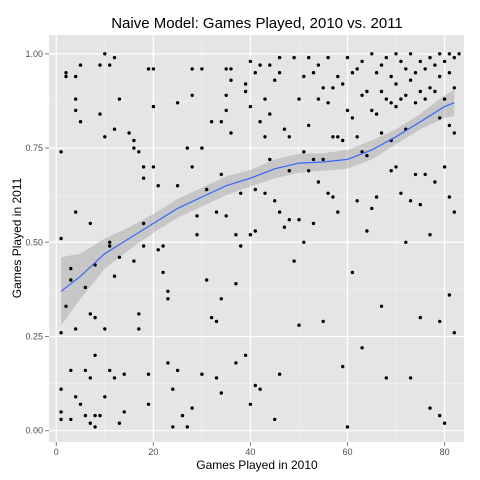 This screenshot has width=480, height=480. I want to click on x-axis-ticks: 0 20 40 60 80, so click(252, 449).